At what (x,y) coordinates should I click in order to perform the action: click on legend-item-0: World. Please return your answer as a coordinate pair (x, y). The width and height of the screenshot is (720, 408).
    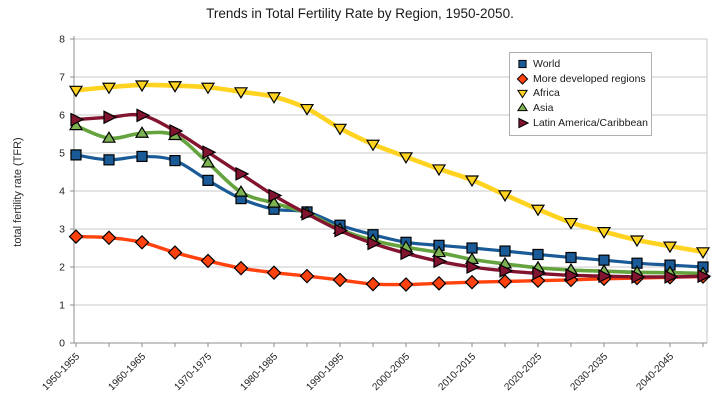
    Looking at the image, I should click on (580, 64).